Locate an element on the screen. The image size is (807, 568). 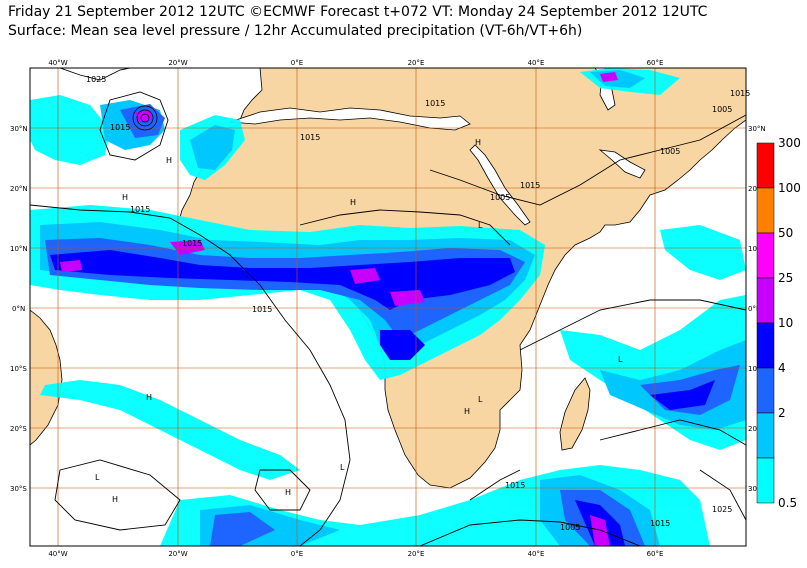
isobar-1005-arabia is located at coordinates (587, 160).